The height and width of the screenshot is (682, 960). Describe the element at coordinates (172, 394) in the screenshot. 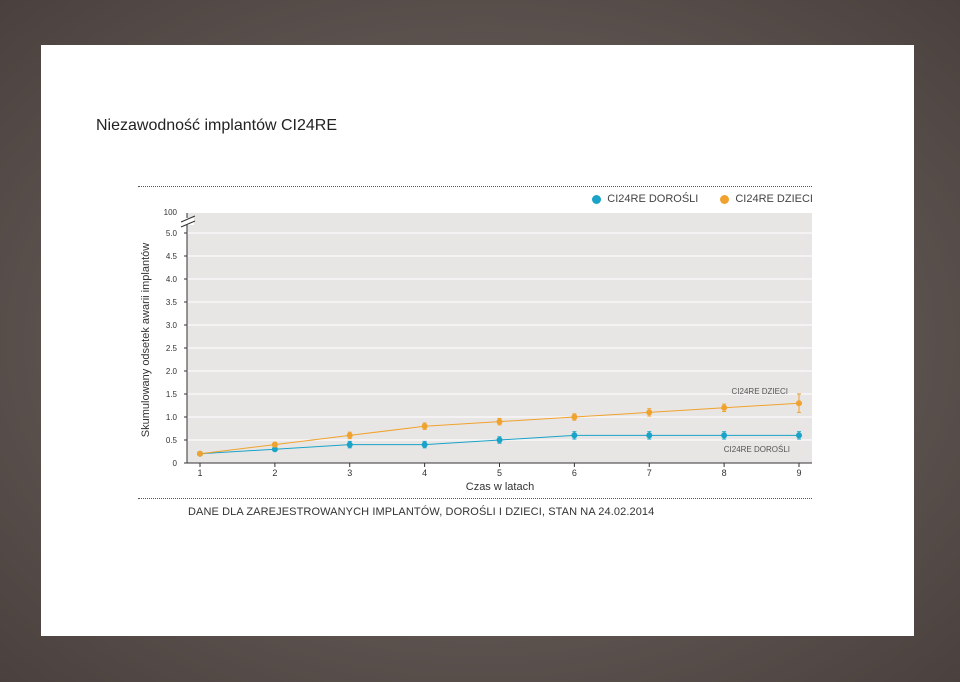

I see `y-tick-label: 1.5` at that location.